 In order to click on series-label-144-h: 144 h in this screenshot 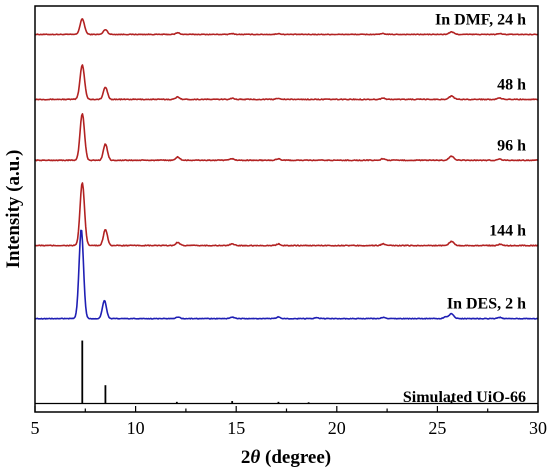, I will do `click(507, 231)`.